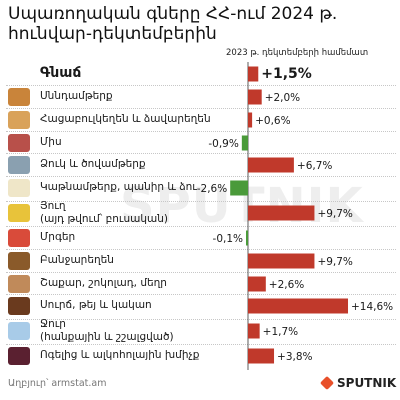  Describe the element at coordinates (104, 219) in the screenshot. I see `category-sublabel: (այդ թվում՝ բուսական)` at that location.